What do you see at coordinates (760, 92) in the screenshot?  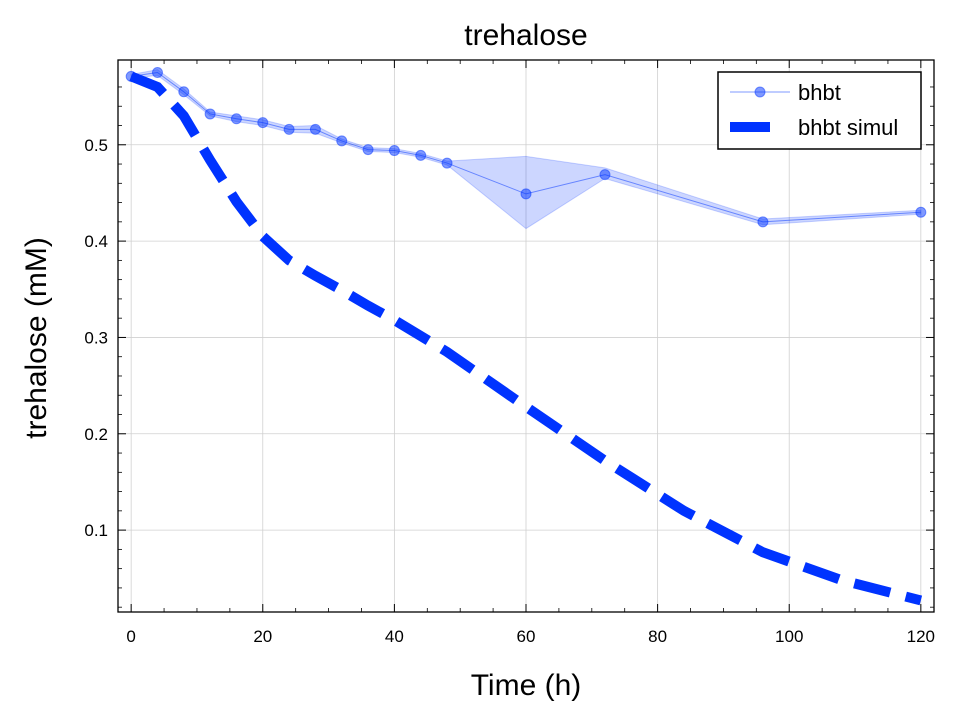 I see `legend-bhbt-marker` at bounding box center [760, 92].